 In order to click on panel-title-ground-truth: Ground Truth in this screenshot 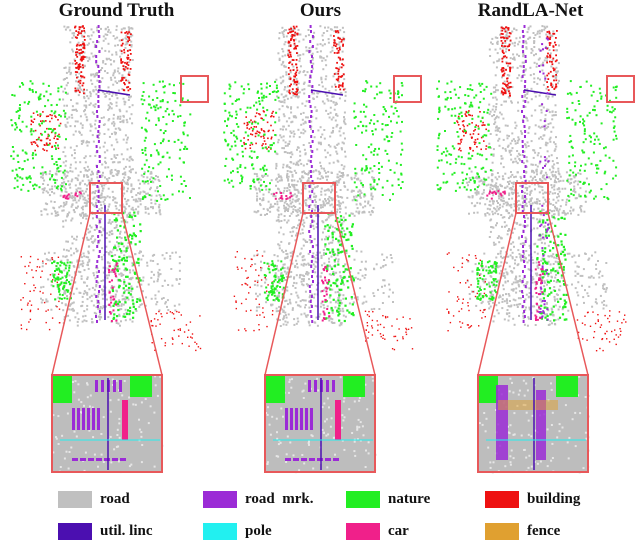, I will do `click(116, 10)`.